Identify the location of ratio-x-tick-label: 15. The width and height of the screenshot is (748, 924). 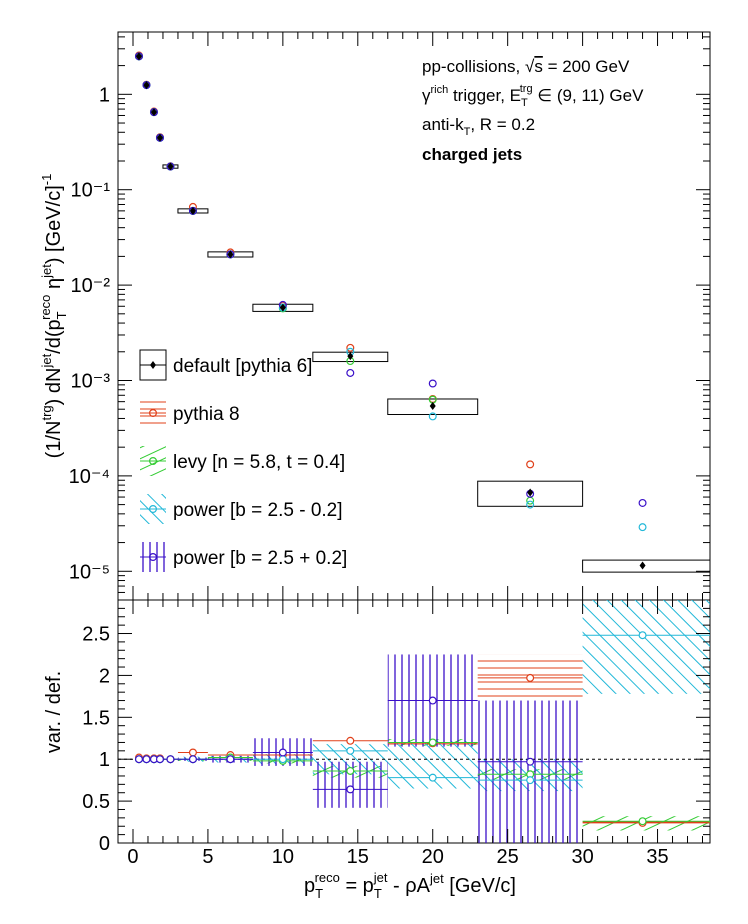
(358, 857).